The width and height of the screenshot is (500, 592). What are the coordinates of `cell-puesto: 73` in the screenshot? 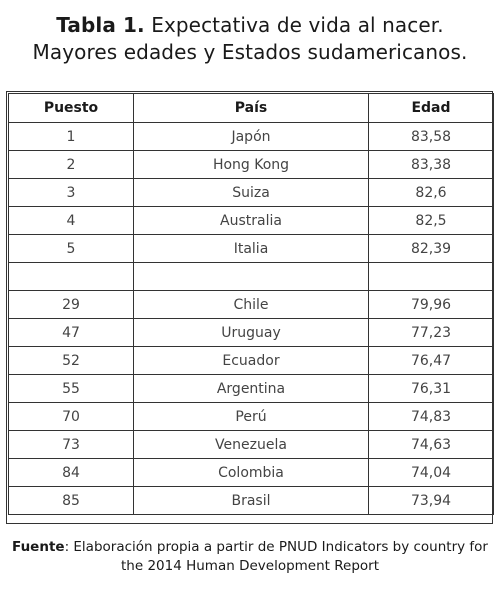 It's located at (71, 444).